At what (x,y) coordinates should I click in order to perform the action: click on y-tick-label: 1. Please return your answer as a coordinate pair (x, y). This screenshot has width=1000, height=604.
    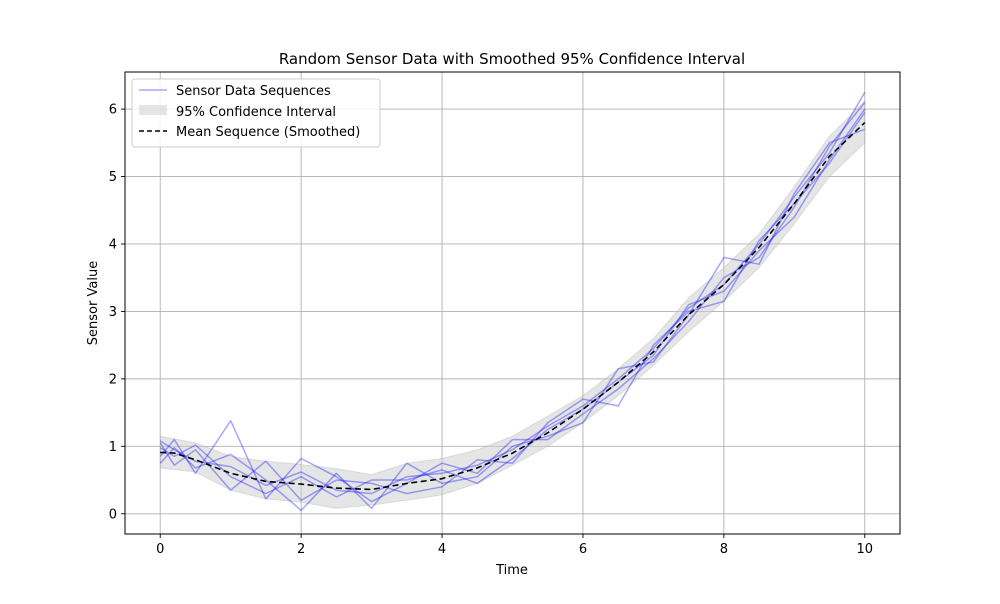
    Looking at the image, I should click on (113, 447).